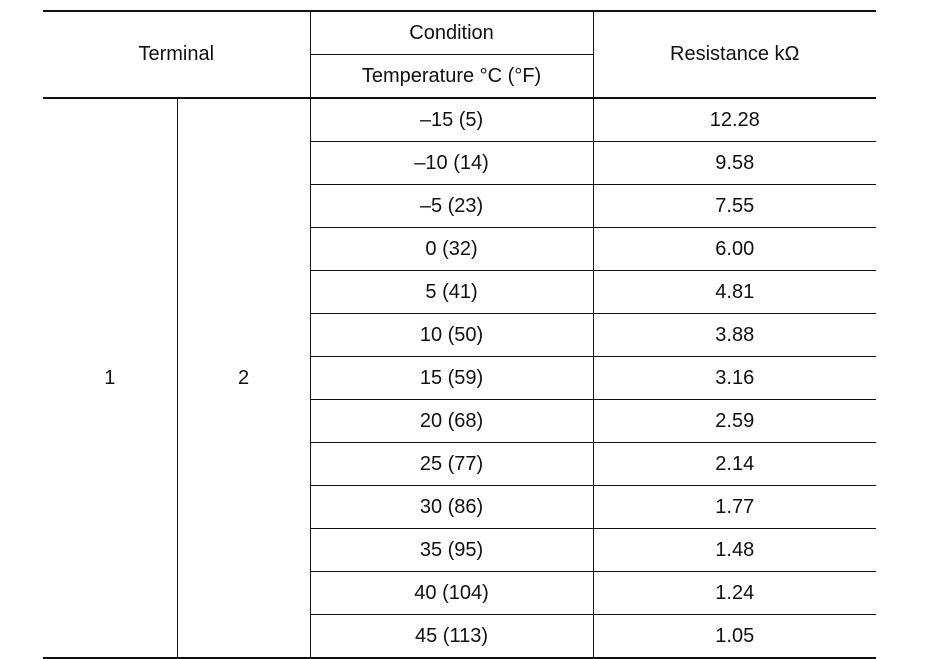  I want to click on table-row: 0 (32) 6.00, so click(460, 249).